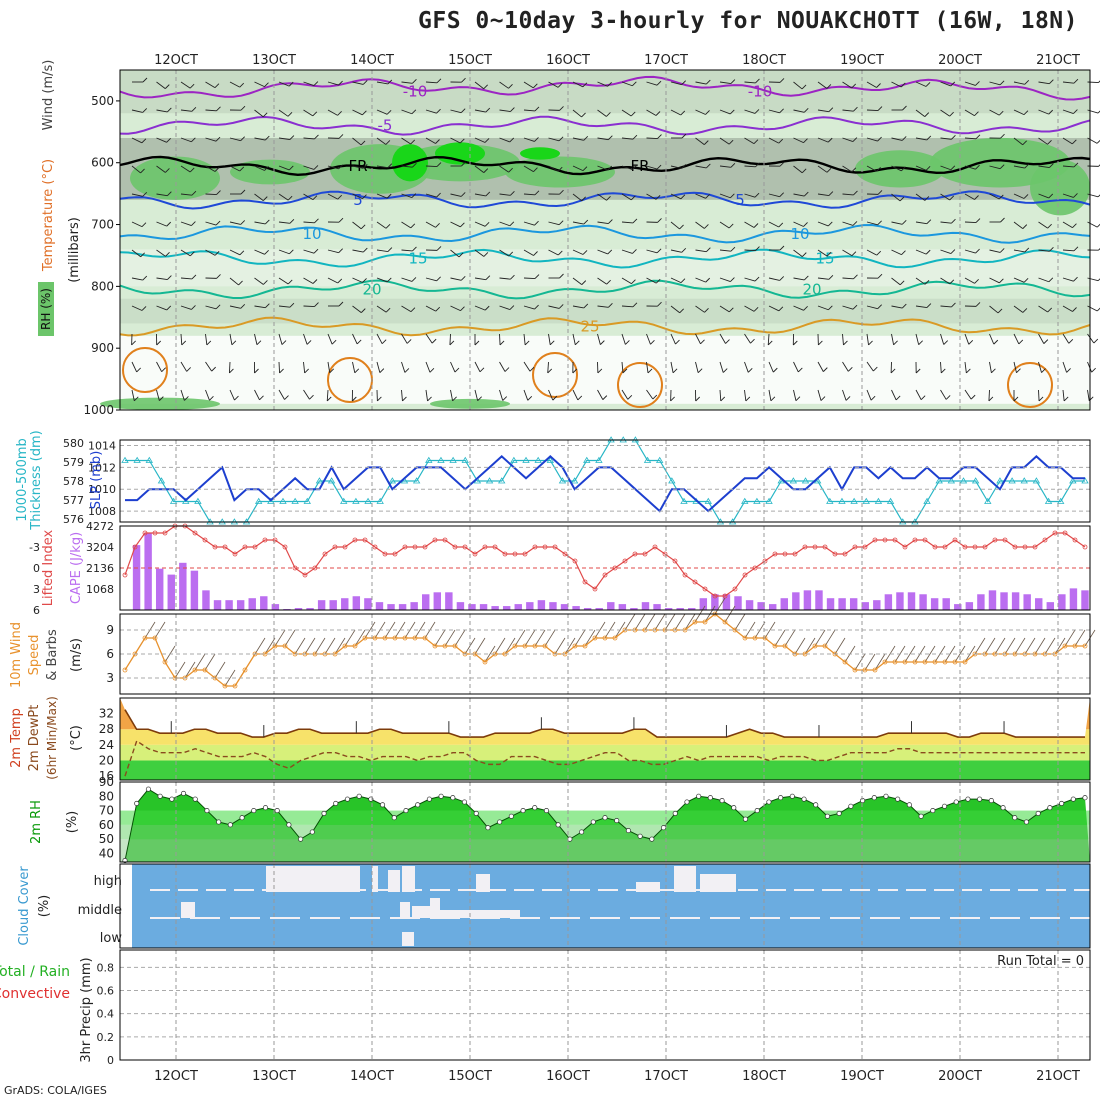 The height and width of the screenshot is (1100, 1100). Describe the element at coordinates (605, 484) in the screenshot. I see `slp-line` at that location.